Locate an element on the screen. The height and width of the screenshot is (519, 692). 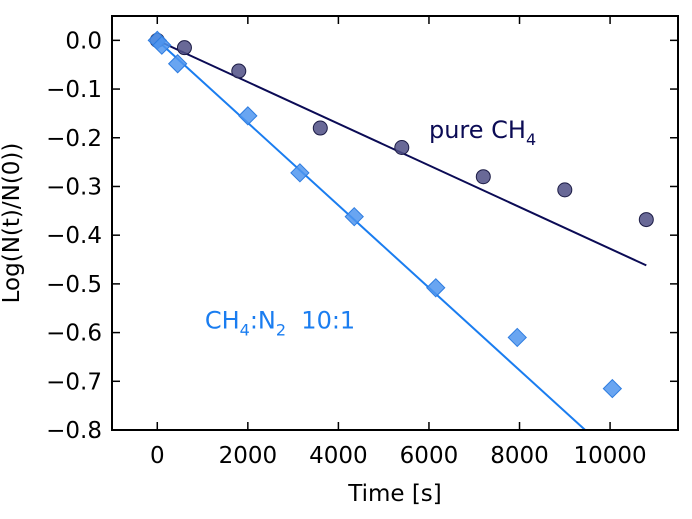
x-tick-label: 8000 is located at coordinates (519, 456).